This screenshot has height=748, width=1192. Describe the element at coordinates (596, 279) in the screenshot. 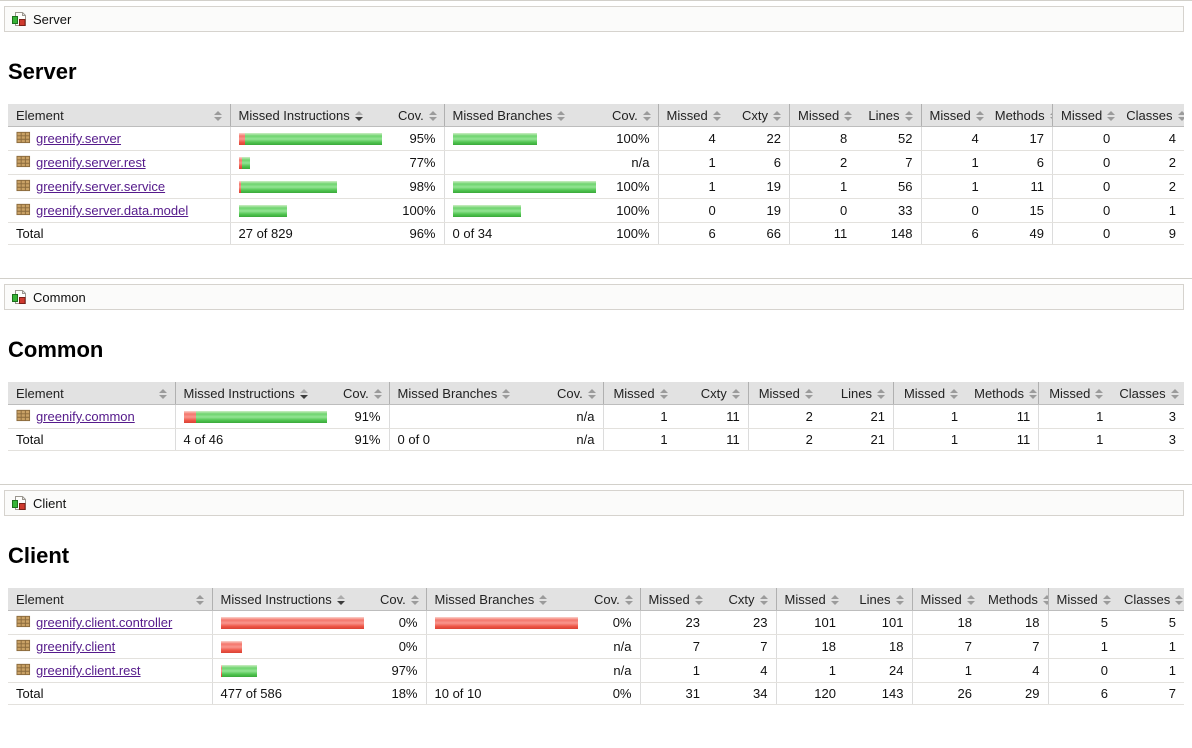

I see `section-divider` at that location.